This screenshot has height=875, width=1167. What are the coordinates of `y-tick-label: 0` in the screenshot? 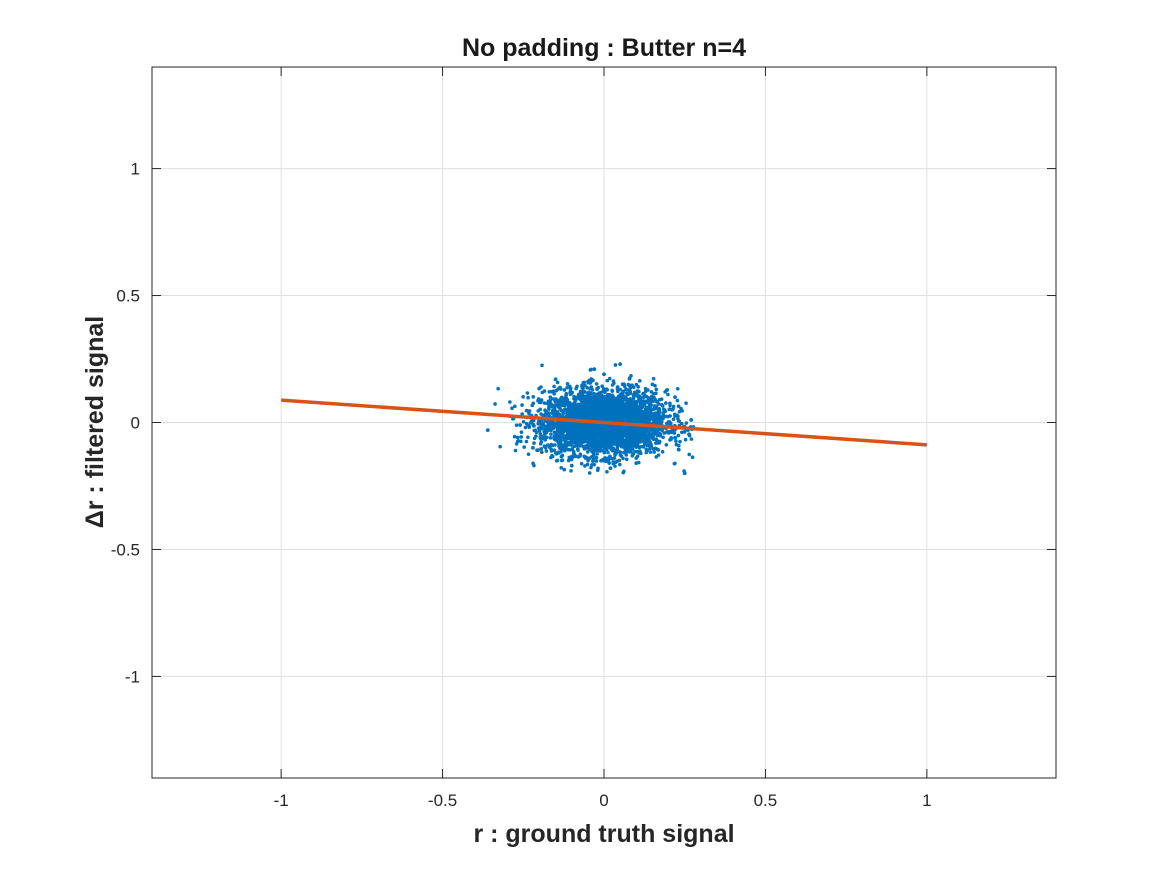 It's located at (135, 423).